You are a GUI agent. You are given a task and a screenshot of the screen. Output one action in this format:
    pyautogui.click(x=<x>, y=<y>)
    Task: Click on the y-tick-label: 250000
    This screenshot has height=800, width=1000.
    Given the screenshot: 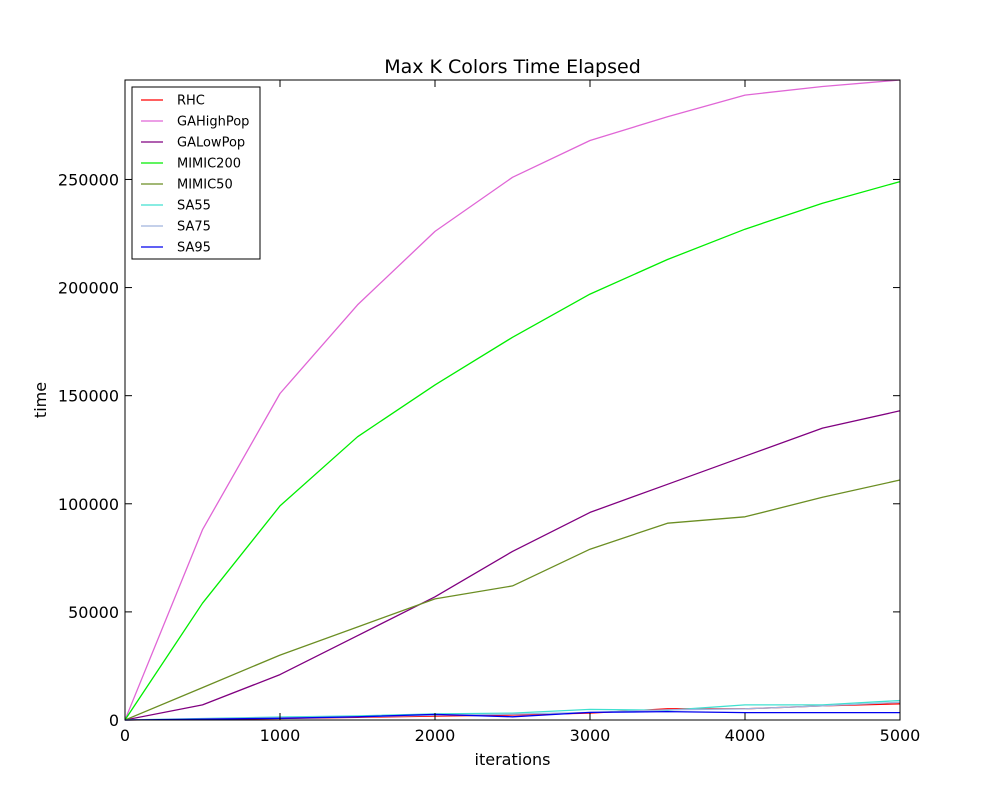 What is the action you would take?
    pyautogui.click(x=88, y=179)
    